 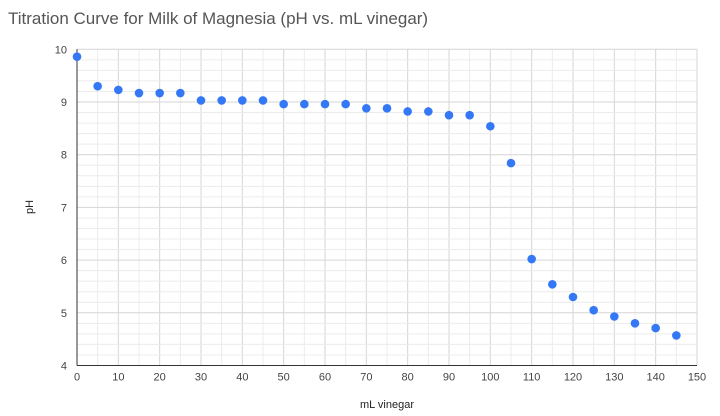 I want to click on x-tick-label: 30, so click(x=201, y=378).